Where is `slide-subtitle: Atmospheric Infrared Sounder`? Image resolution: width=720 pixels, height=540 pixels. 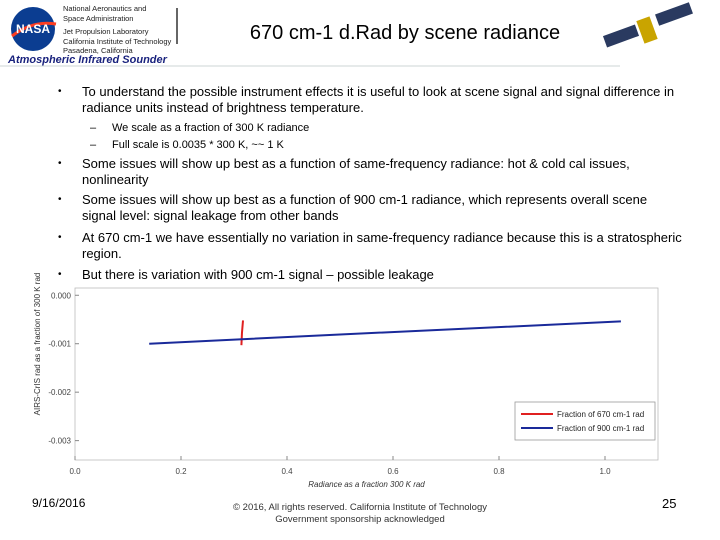 slide-subtitle: Atmospheric Infrared Sounder is located at coordinates (87, 60).